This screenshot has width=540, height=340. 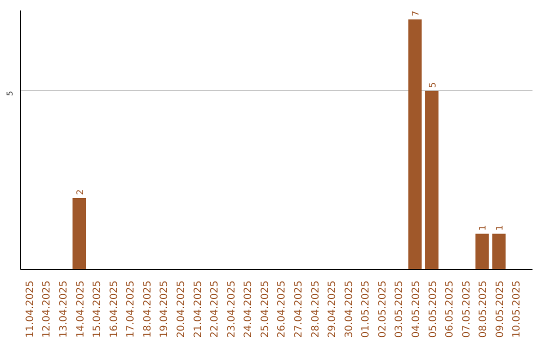 What do you see at coordinates (332, 309) in the screenshot?
I see `x-tick-label: 29.04.2025` at bounding box center [332, 309].